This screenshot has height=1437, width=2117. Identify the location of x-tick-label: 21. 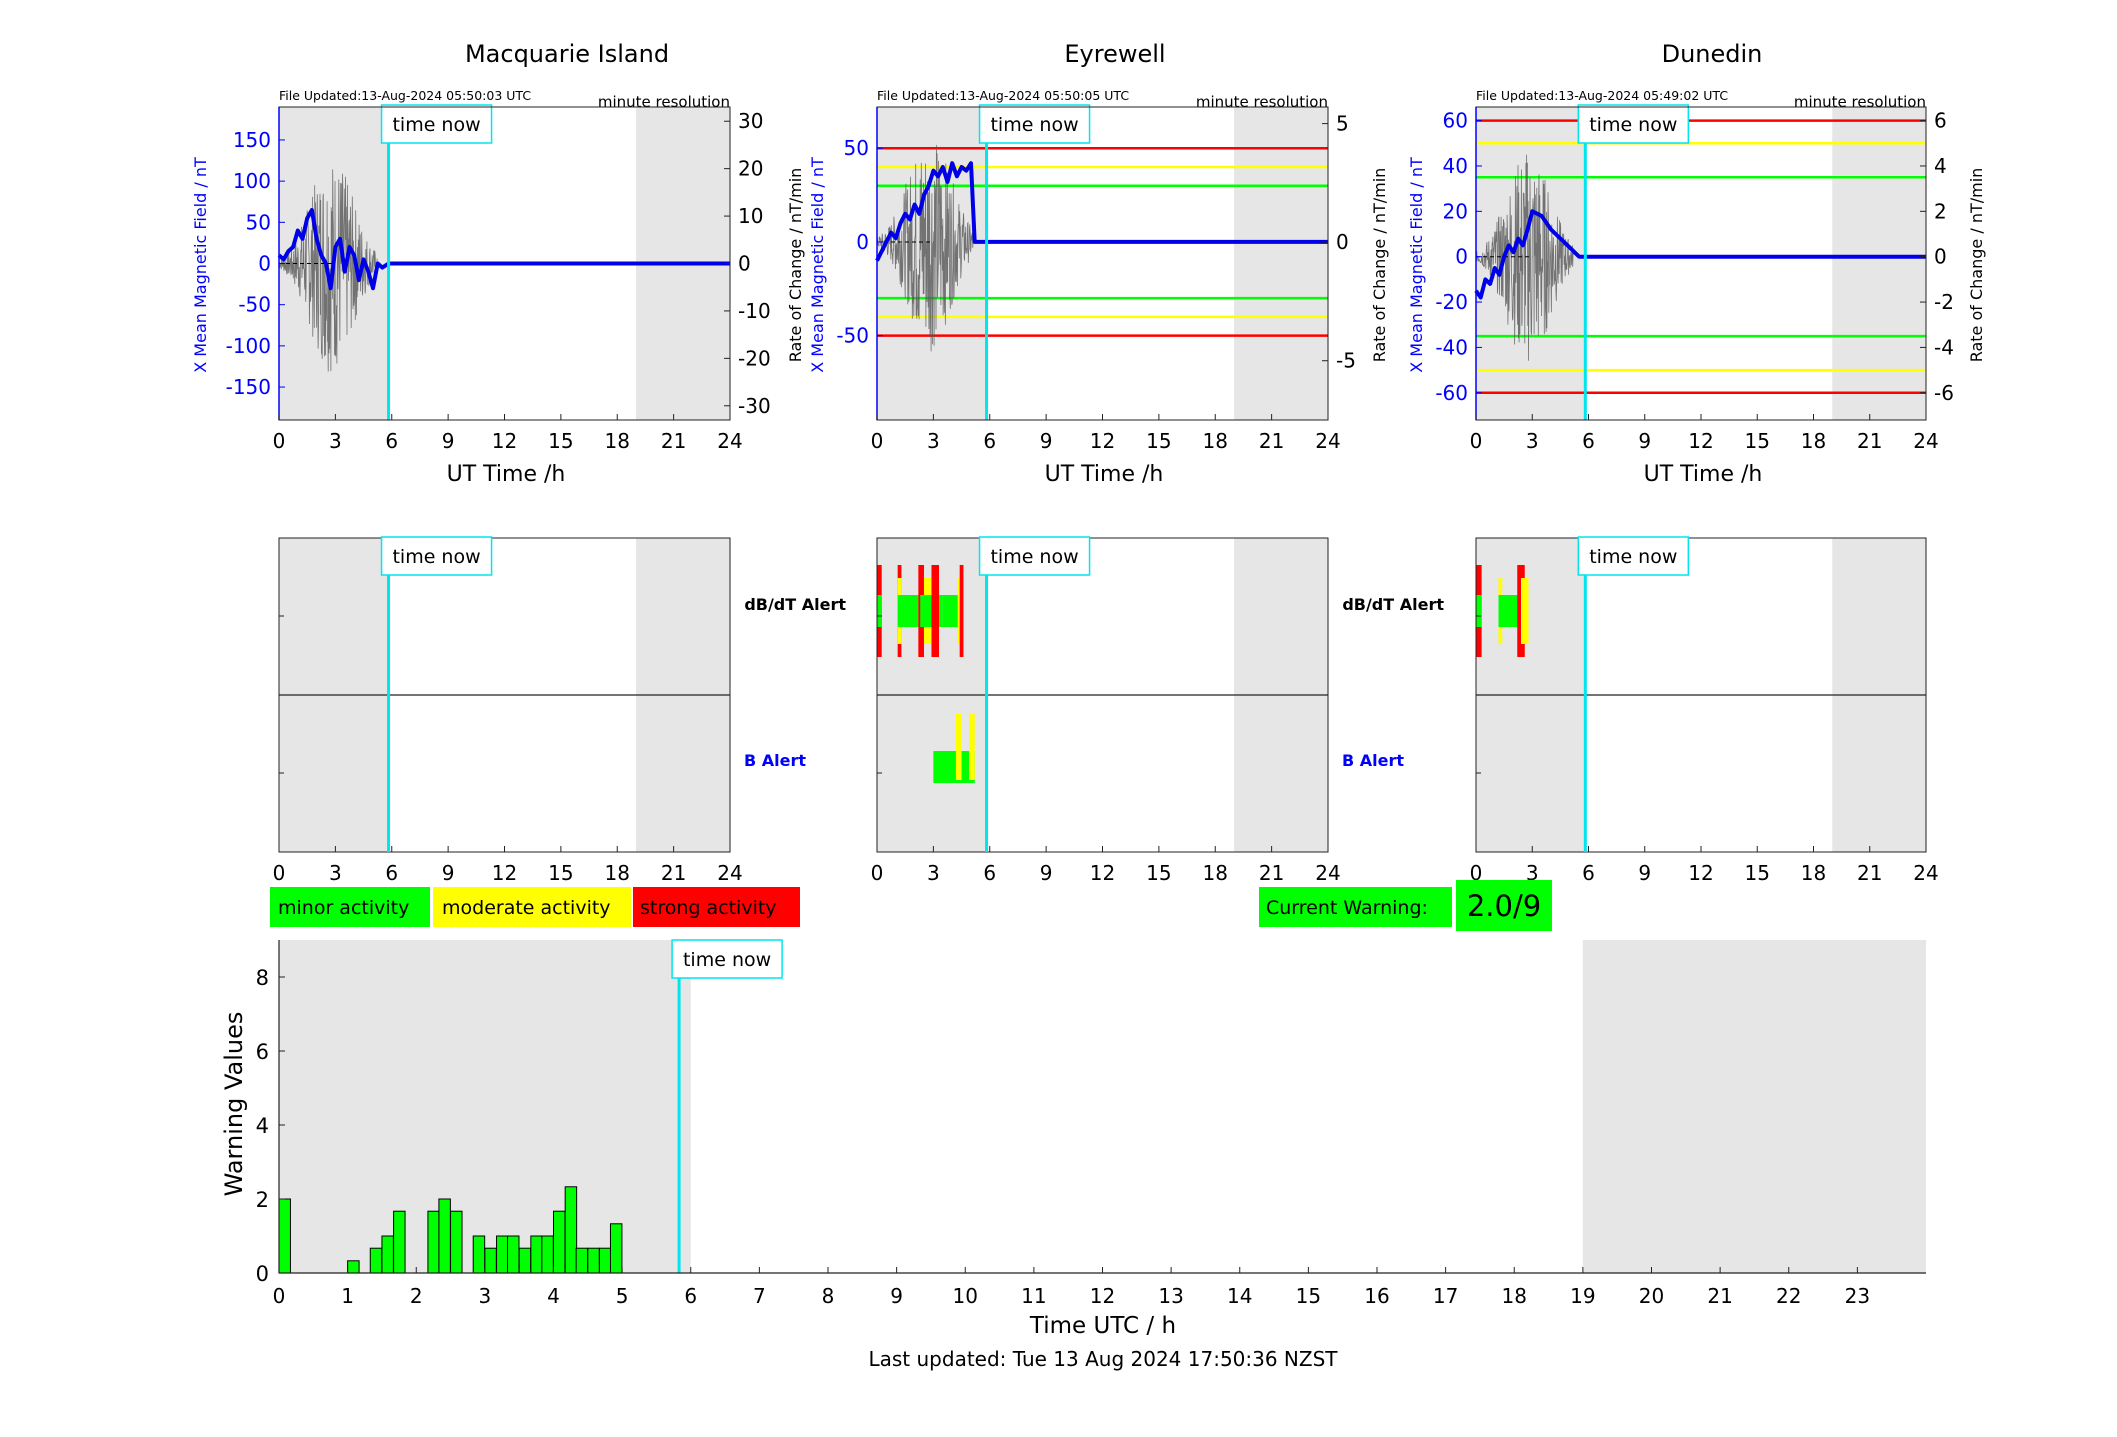
(1869, 873).